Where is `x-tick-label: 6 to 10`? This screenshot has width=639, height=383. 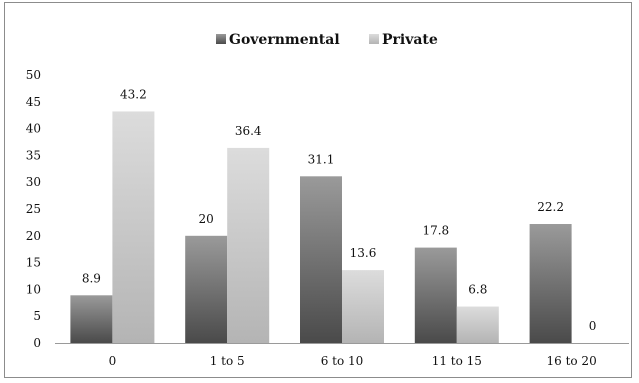
x-tick-label: 6 to 10 is located at coordinates (342, 361).